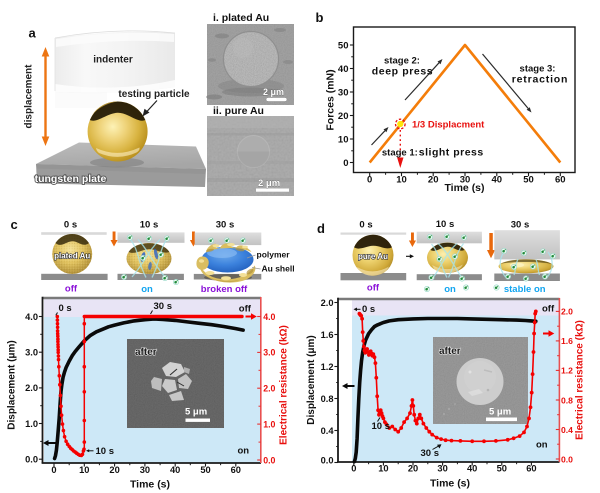 The height and width of the screenshot is (493, 600). What do you see at coordinates (448, 125) in the screenshot?
I see `svg-text: 1/3 Displacment` at bounding box center [448, 125].